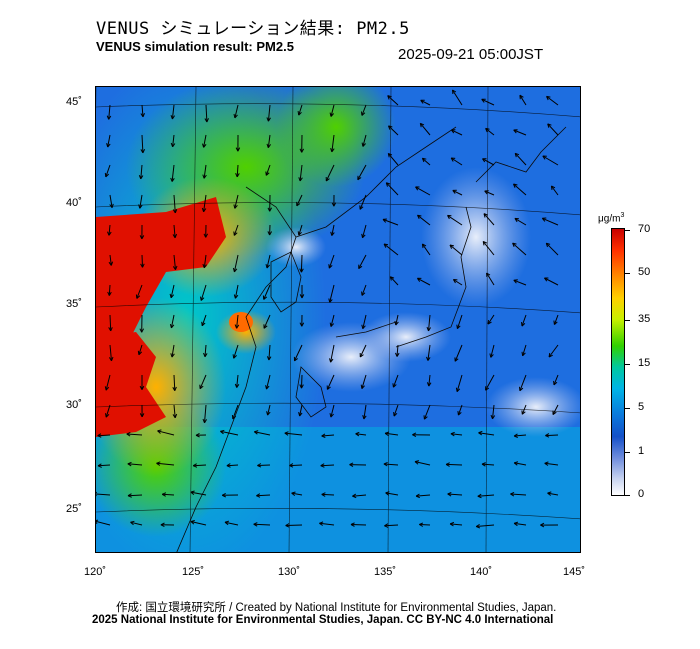 This screenshot has width=700, height=649. What do you see at coordinates (618, 362) in the screenshot?
I see `colorbar` at bounding box center [618, 362].